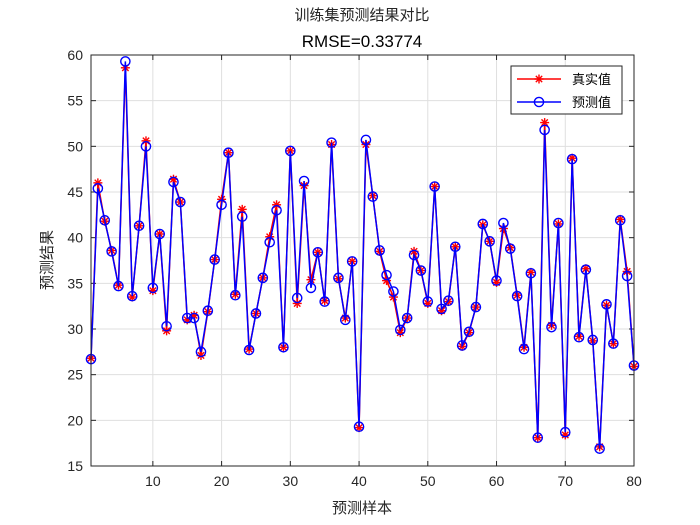  I want to click on x-tick-label: 40, so click(359, 481).